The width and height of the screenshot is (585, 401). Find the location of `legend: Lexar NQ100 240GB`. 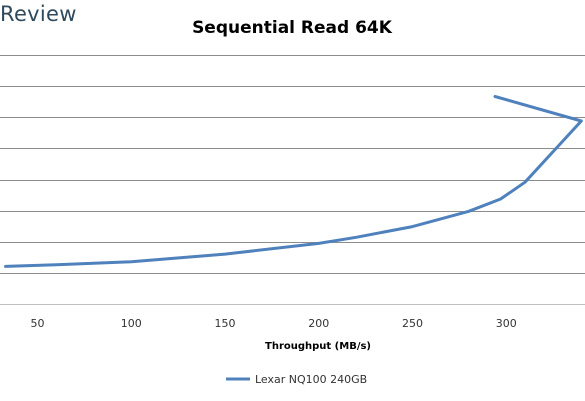

legend: Lexar NQ100 240GB is located at coordinates (296, 379).